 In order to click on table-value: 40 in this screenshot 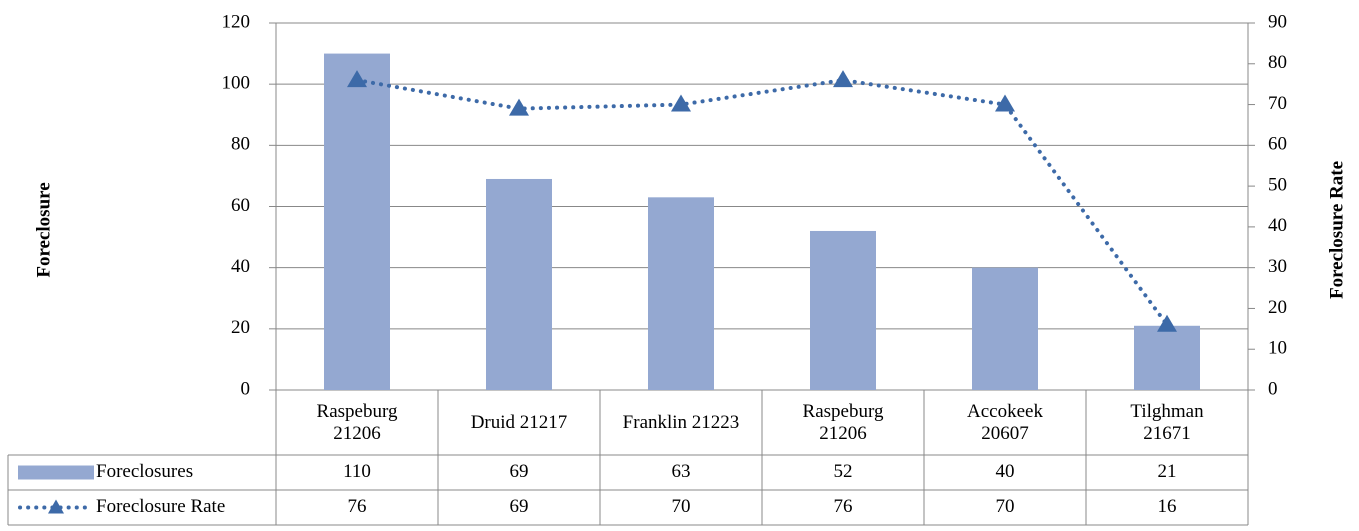, I will do `click(1005, 471)`.